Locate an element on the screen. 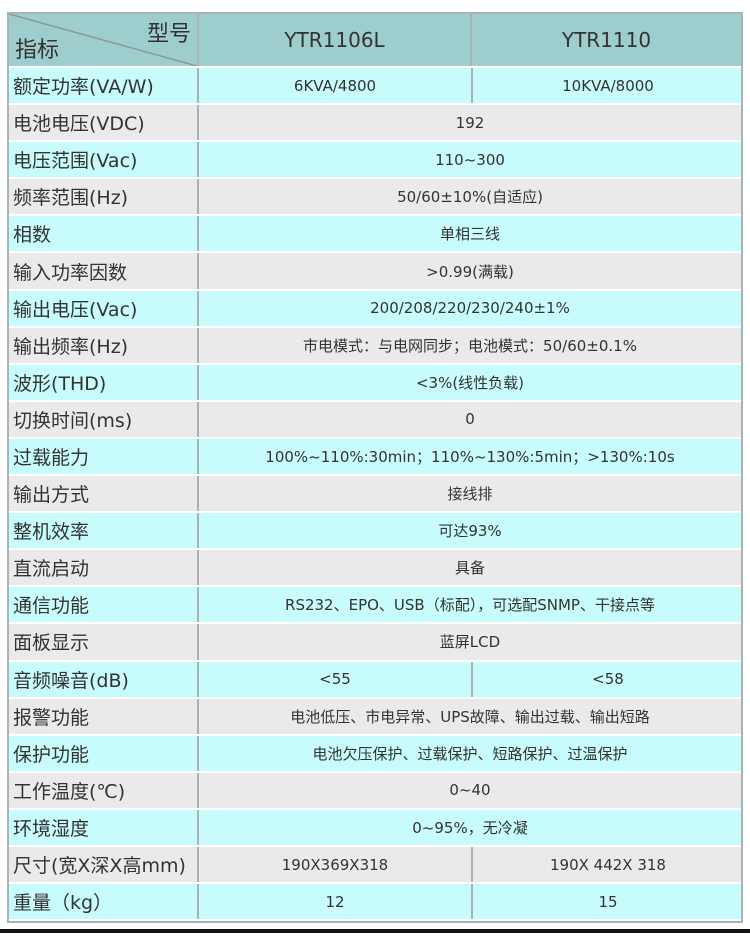 The image size is (750, 937). row-label: 电池电压(VDC) is located at coordinates (104, 123).